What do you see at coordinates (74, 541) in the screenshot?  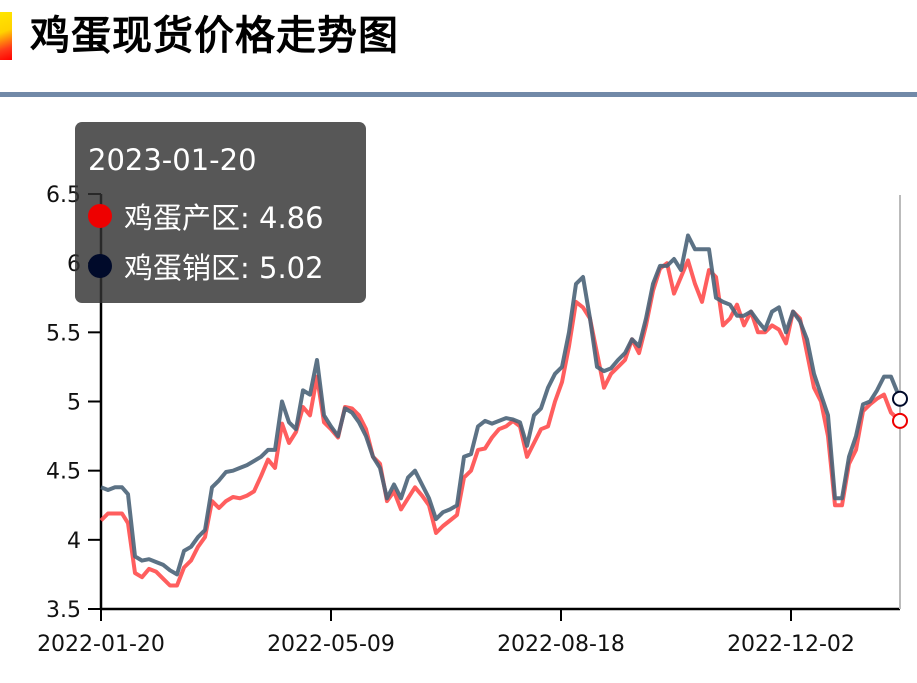 I see `y-tick-label: 4` at bounding box center [74, 541].